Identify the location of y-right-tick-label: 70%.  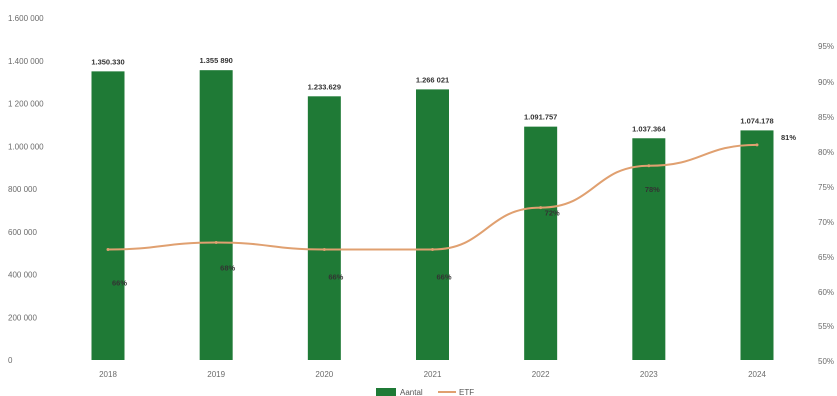
(826, 222).